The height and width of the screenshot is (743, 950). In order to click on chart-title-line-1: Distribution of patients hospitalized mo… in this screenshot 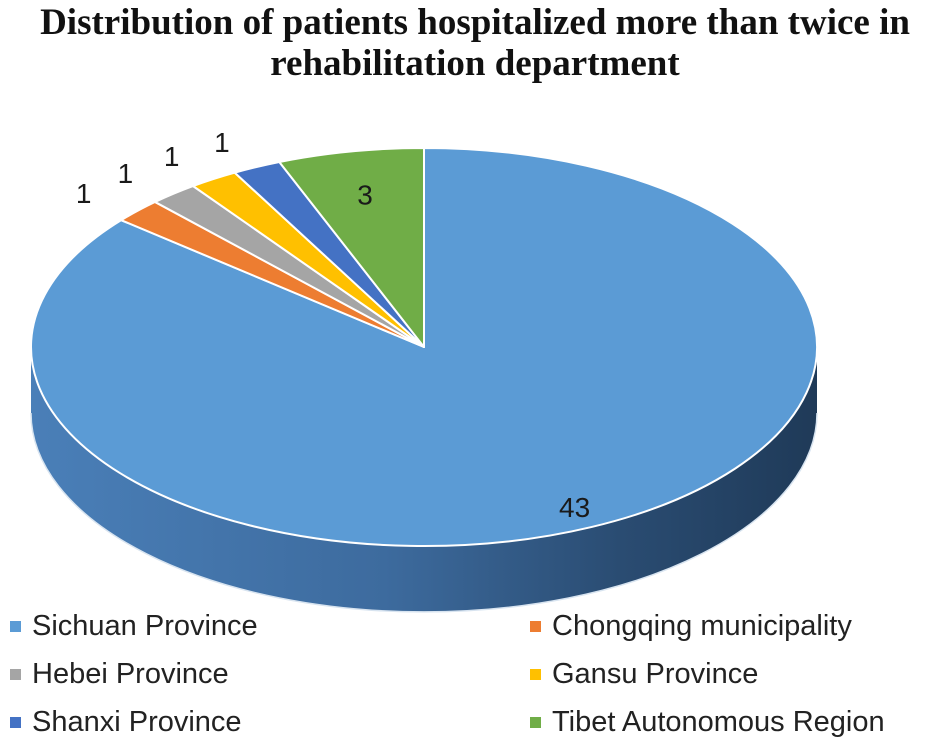, I will do `click(475, 22)`.